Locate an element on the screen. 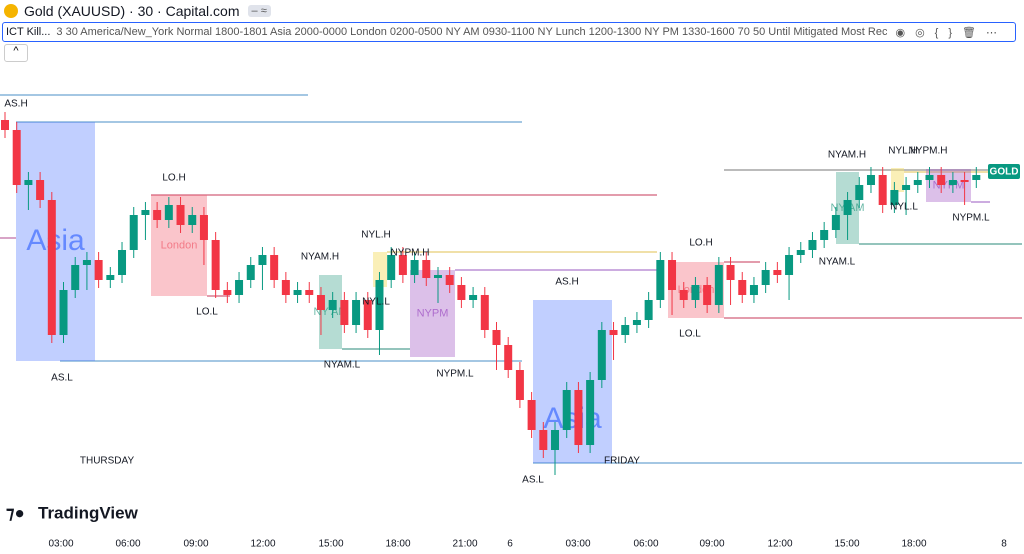 This screenshot has width=1024, height=554. level-label: LO.H is located at coordinates (700, 243).